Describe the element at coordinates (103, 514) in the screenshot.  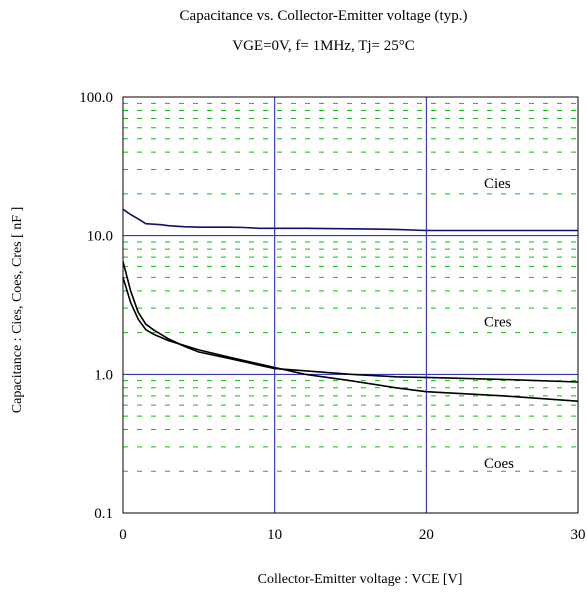
I see `y-tick-label: 0.1` at that location.